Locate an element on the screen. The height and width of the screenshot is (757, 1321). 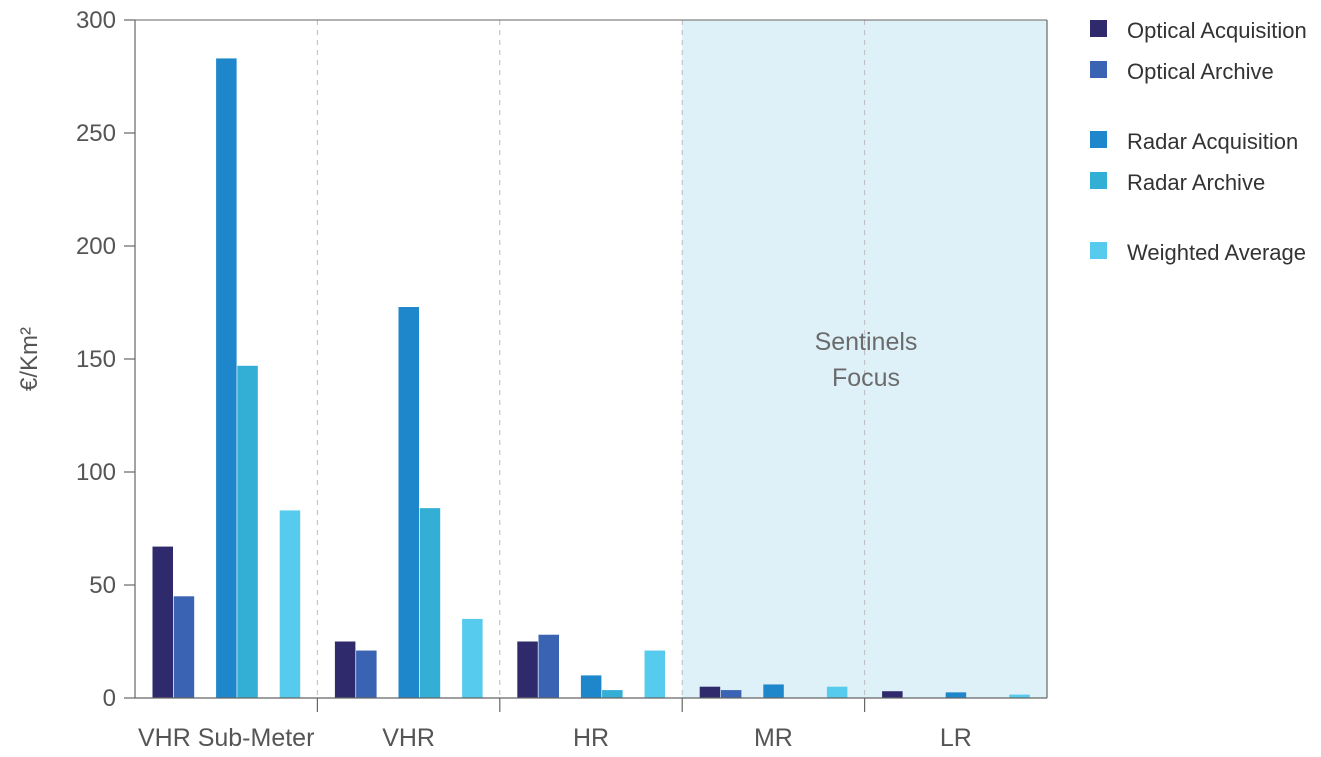
x-category-label: LR is located at coordinates (956, 738).